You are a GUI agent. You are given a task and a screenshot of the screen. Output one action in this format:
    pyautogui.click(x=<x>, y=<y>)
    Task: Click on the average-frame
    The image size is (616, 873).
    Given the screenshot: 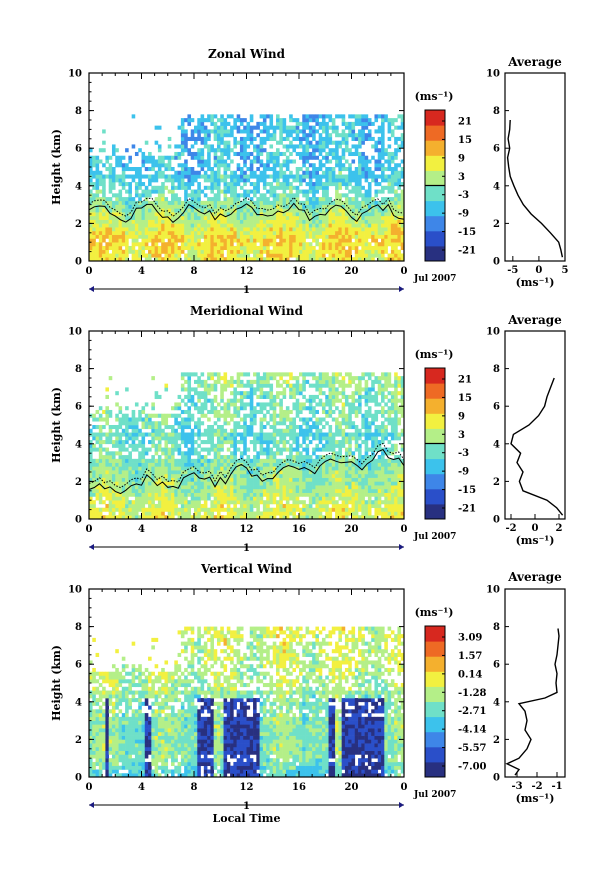 What is the action you would take?
    pyautogui.click(x=535, y=167)
    